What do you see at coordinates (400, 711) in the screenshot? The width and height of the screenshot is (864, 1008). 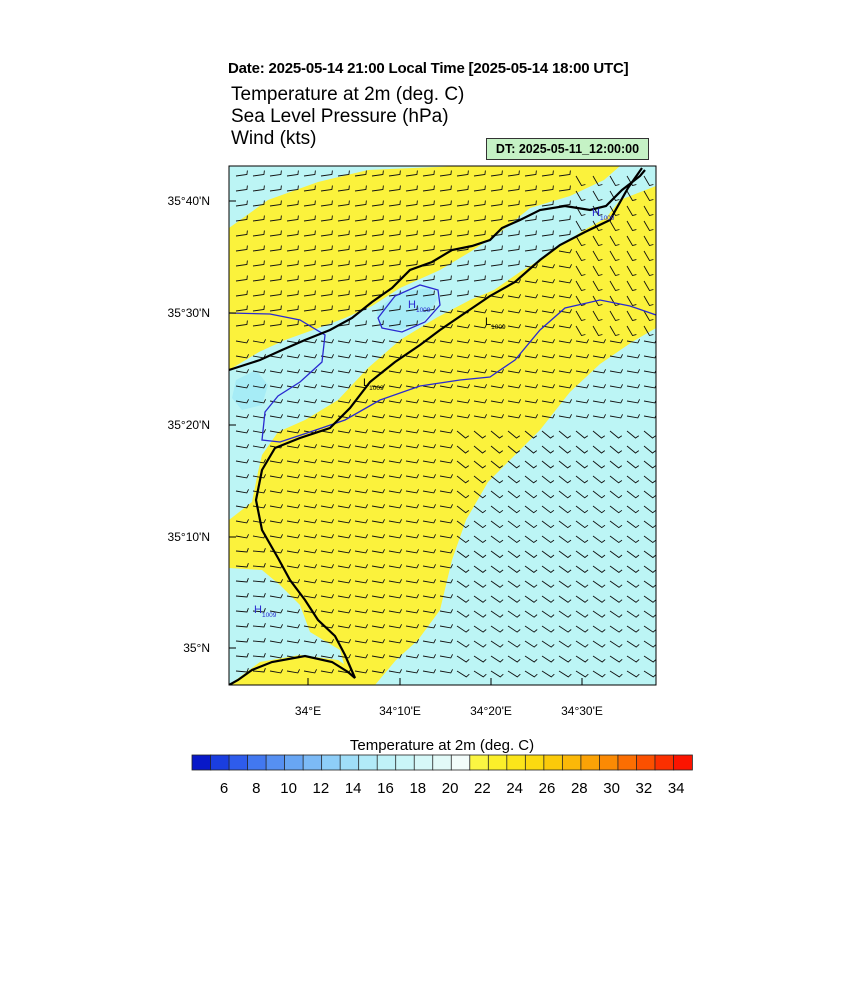 I see `lon-label: 34°10'E` at bounding box center [400, 711].